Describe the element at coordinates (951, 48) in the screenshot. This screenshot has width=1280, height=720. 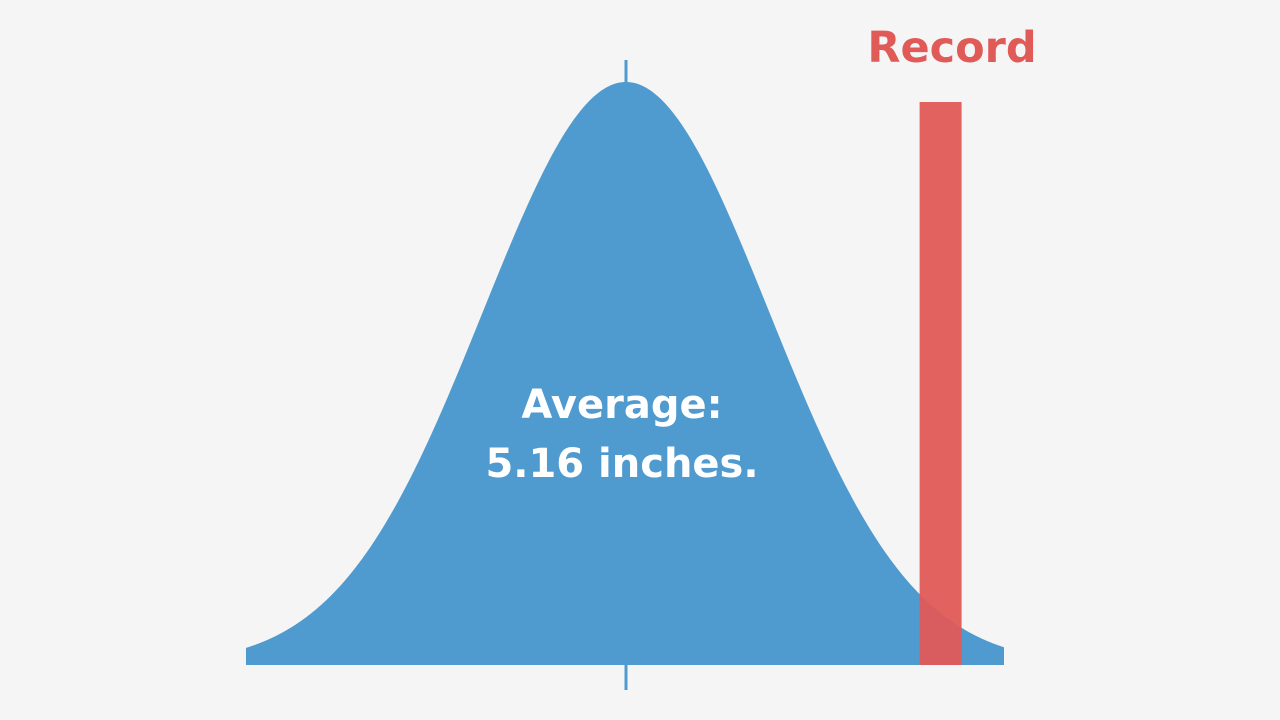
I see `record-label: Record` at that location.